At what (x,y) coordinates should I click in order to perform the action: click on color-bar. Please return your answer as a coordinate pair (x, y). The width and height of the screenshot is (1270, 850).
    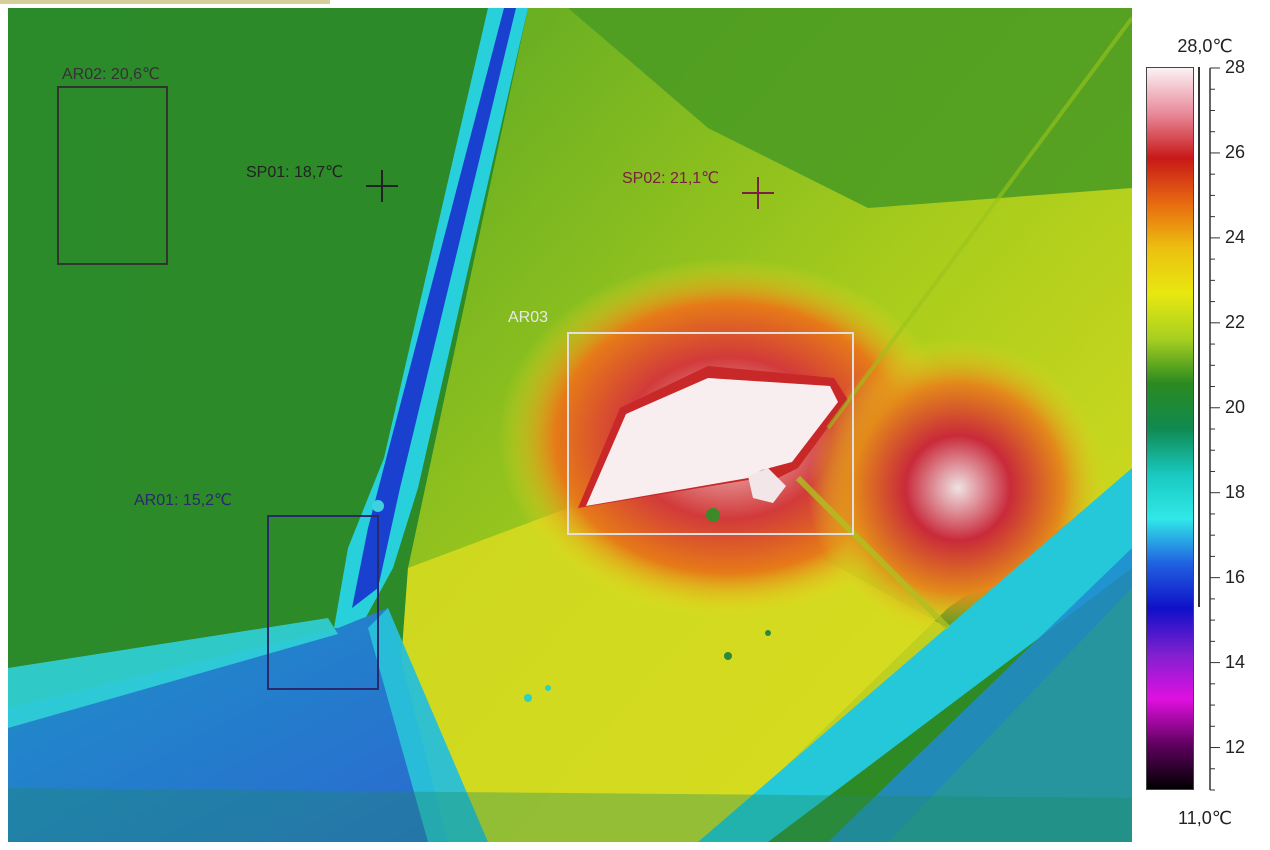
    Looking at the image, I should click on (1170, 428).